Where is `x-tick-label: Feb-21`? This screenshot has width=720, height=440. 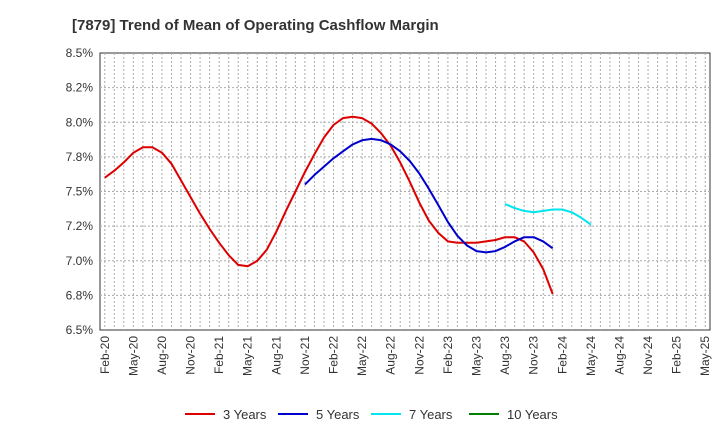
x-tick-label: Feb-21 is located at coordinates (219, 355).